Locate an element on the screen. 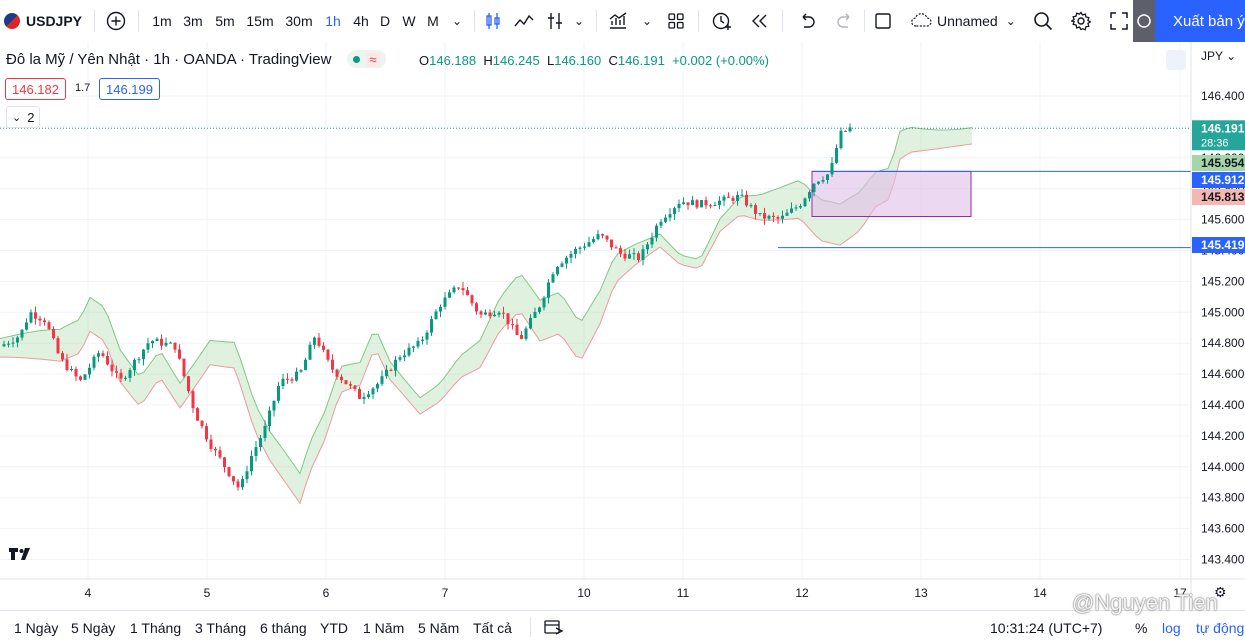 The width and height of the screenshot is (1245, 643). redo-icon is located at coordinates (845, 21).